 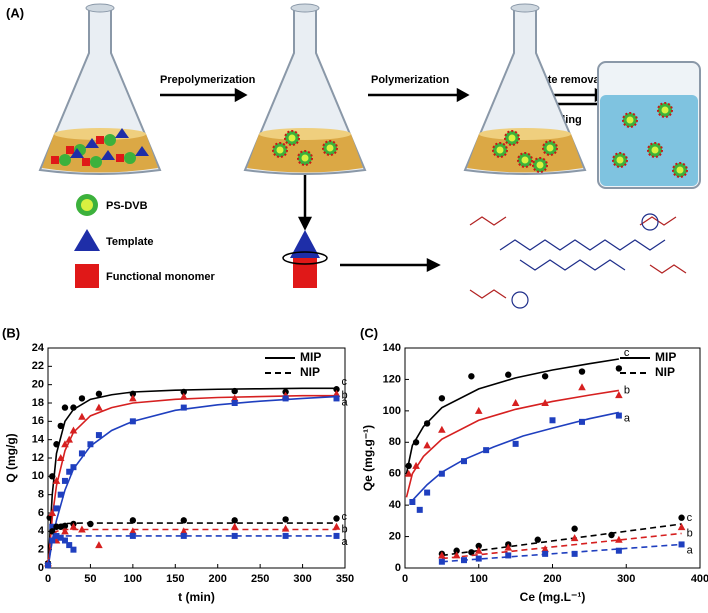 What do you see at coordinates (38, 348) in the screenshot?
I see `y-tick-label: 24` at bounding box center [38, 348].